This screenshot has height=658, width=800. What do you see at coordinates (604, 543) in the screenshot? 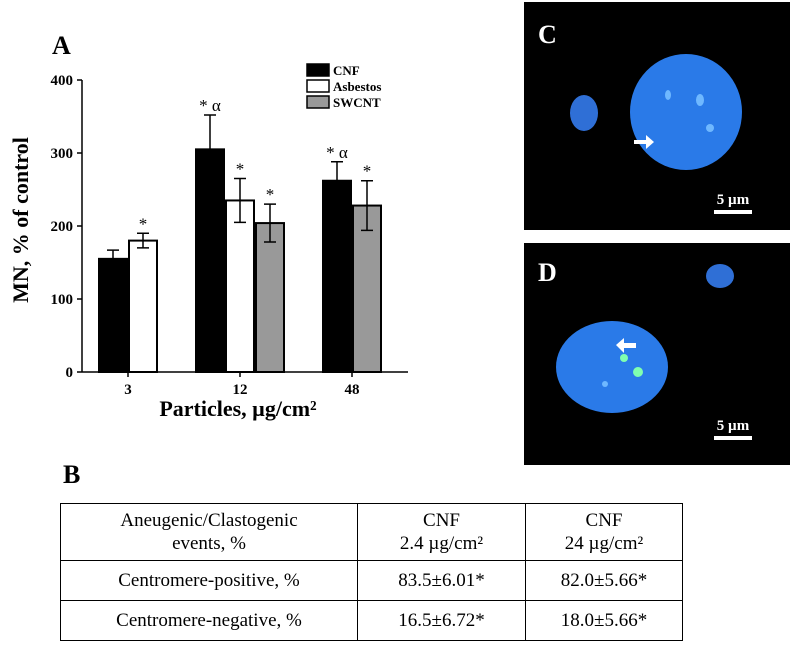
I see `cell-line: 24 µg/cm²` at bounding box center [604, 543].